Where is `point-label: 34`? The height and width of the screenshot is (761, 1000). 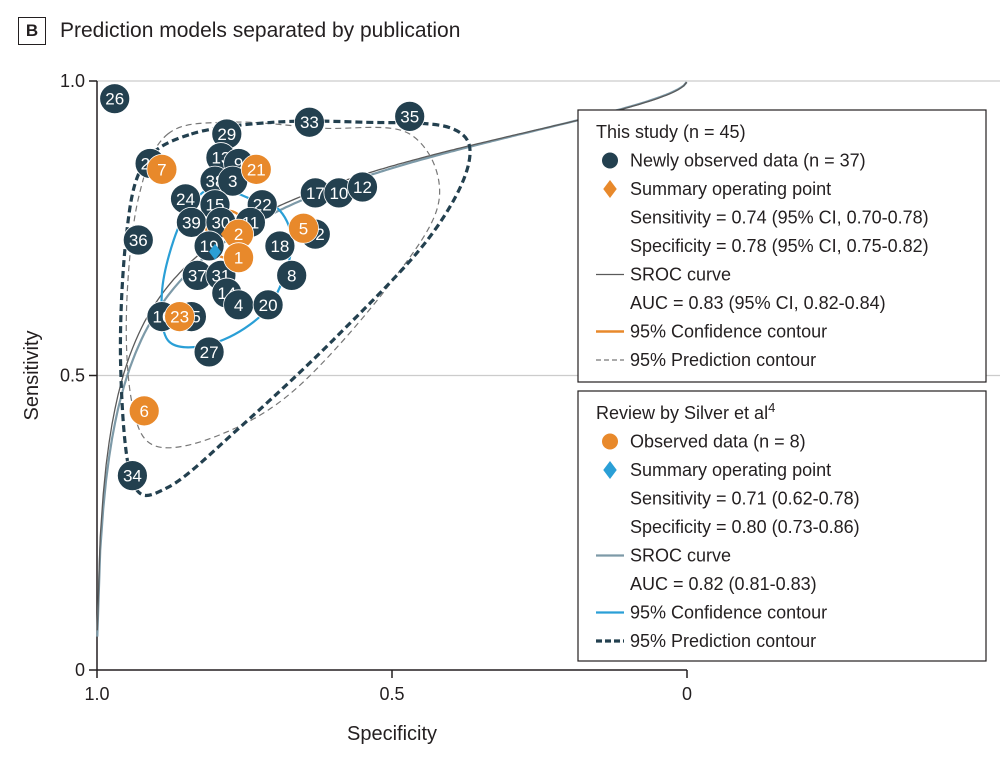
point-label: 34 is located at coordinates (132, 476).